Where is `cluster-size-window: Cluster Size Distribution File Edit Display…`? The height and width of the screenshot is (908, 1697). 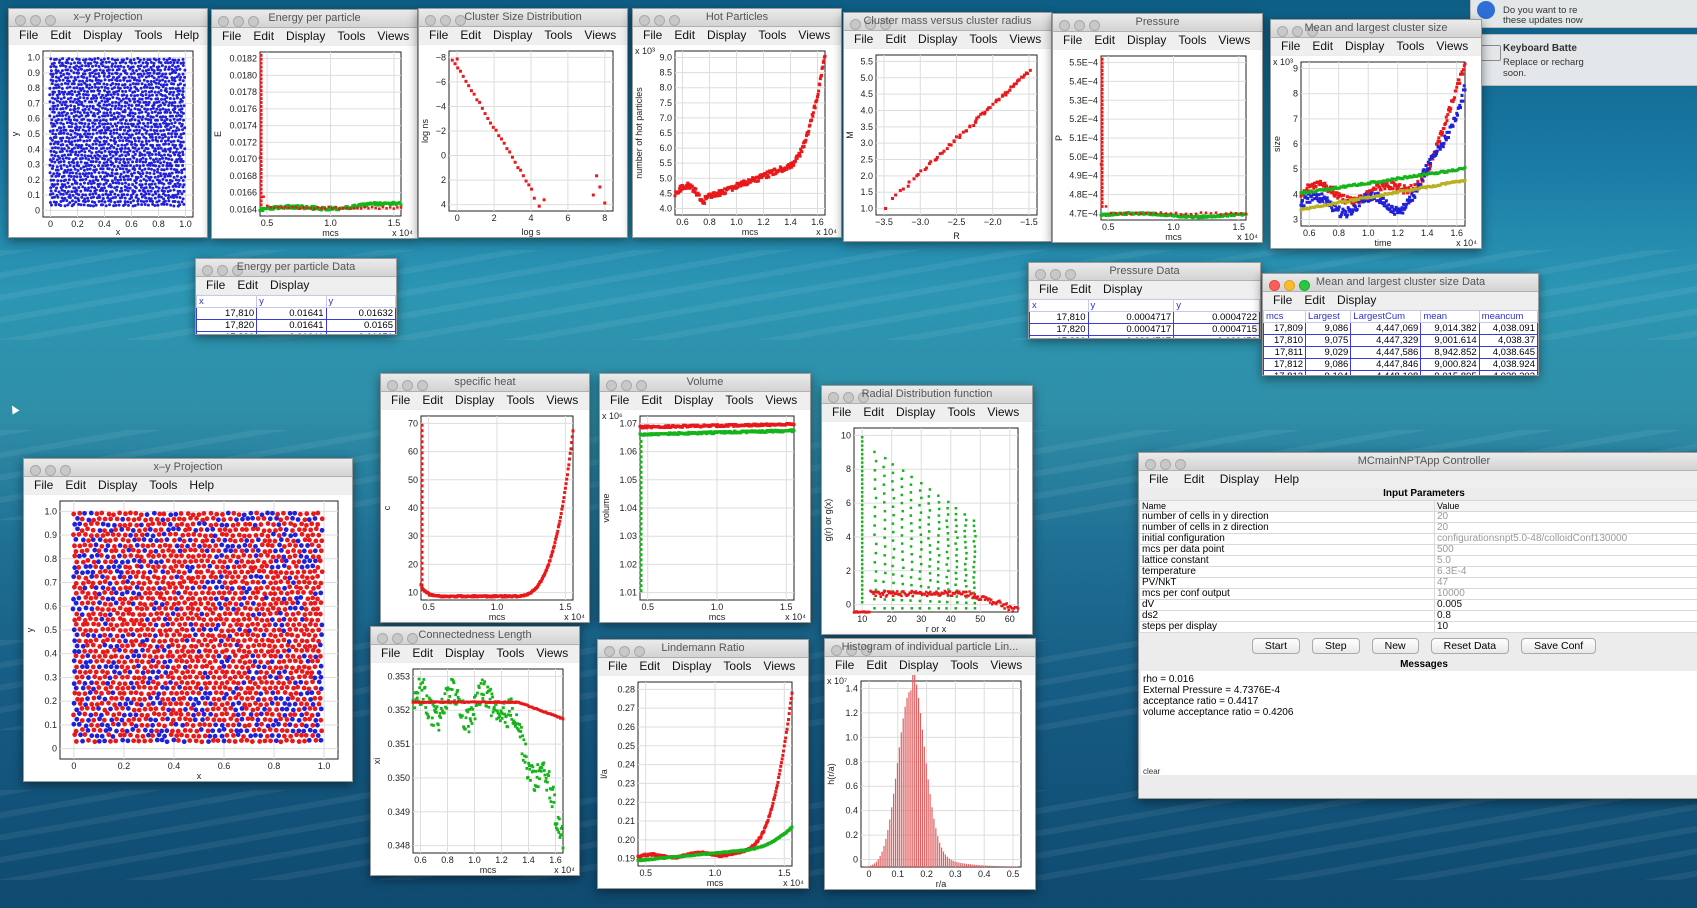 cluster-size-window: Cluster Size Distribution File Edit Display… is located at coordinates (523, 123).